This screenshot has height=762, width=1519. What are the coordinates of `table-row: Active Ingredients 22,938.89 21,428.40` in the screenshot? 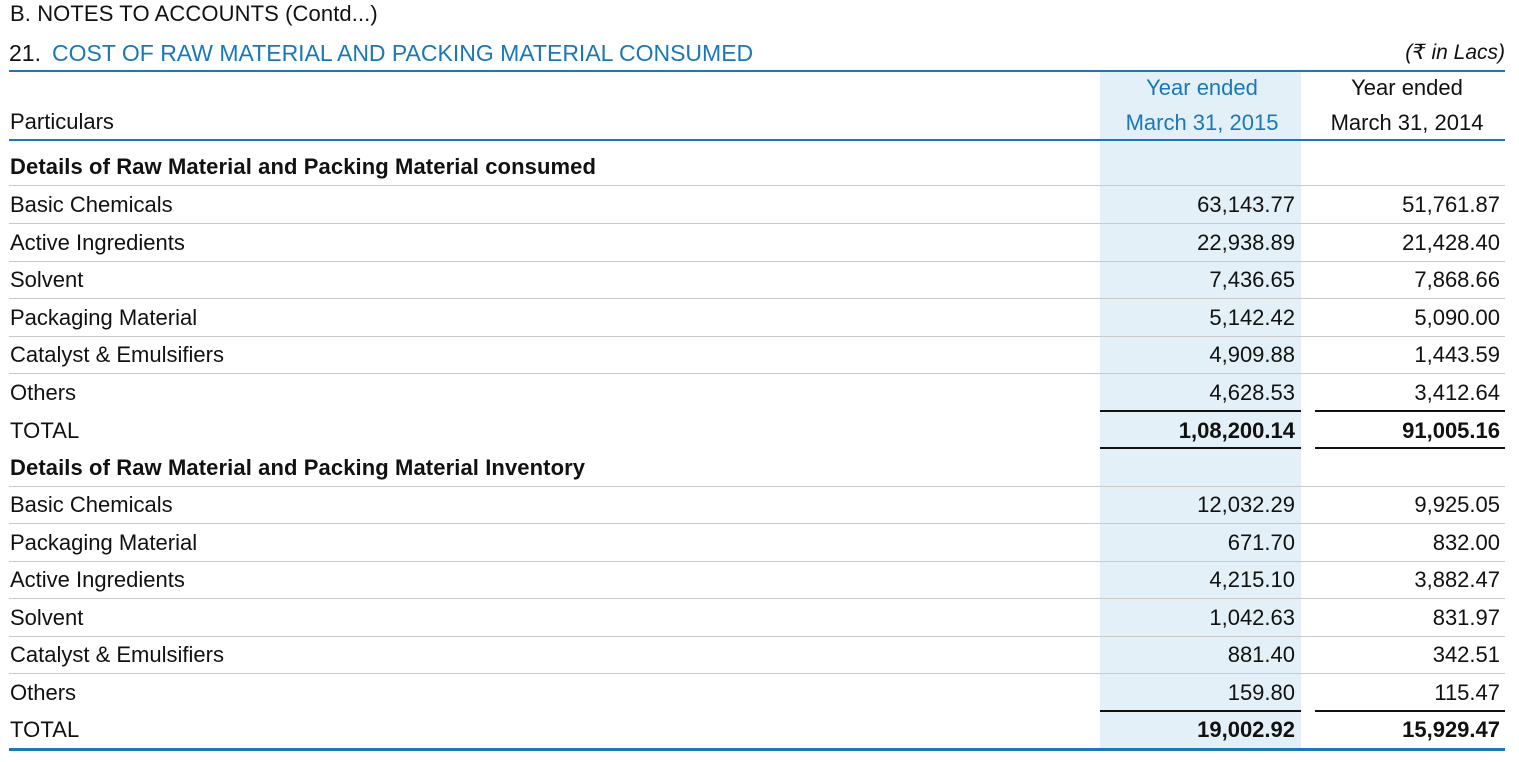 It's located at (757, 243).